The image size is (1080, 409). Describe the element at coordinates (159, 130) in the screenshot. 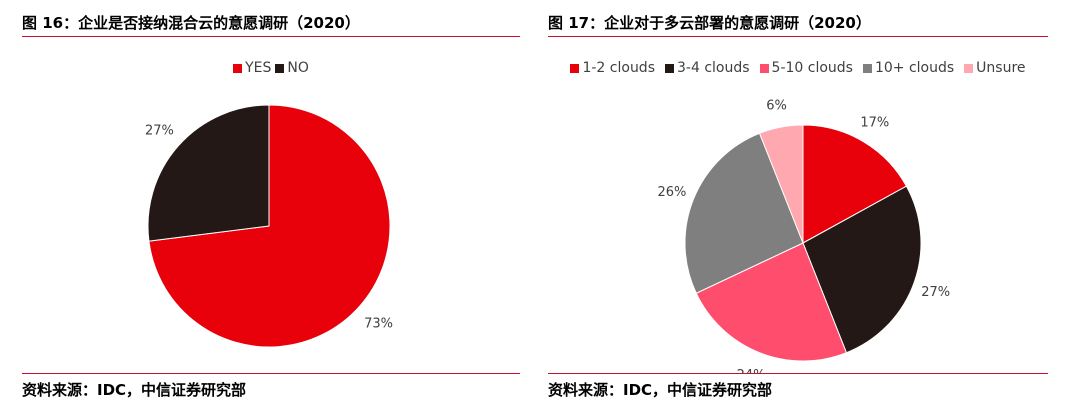

I see `data-label-no: 27%` at that location.